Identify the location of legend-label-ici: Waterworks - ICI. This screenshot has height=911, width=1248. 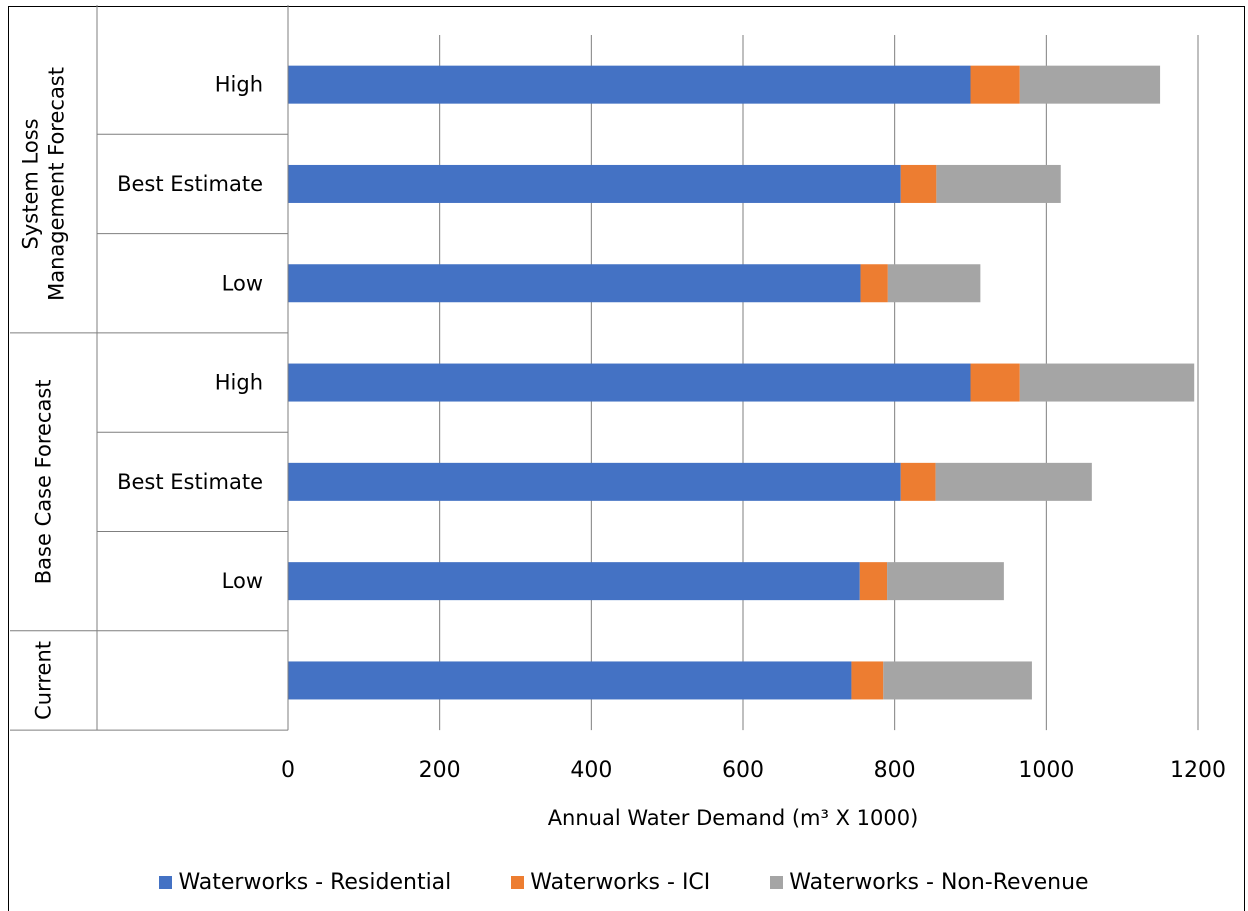
(620, 882).